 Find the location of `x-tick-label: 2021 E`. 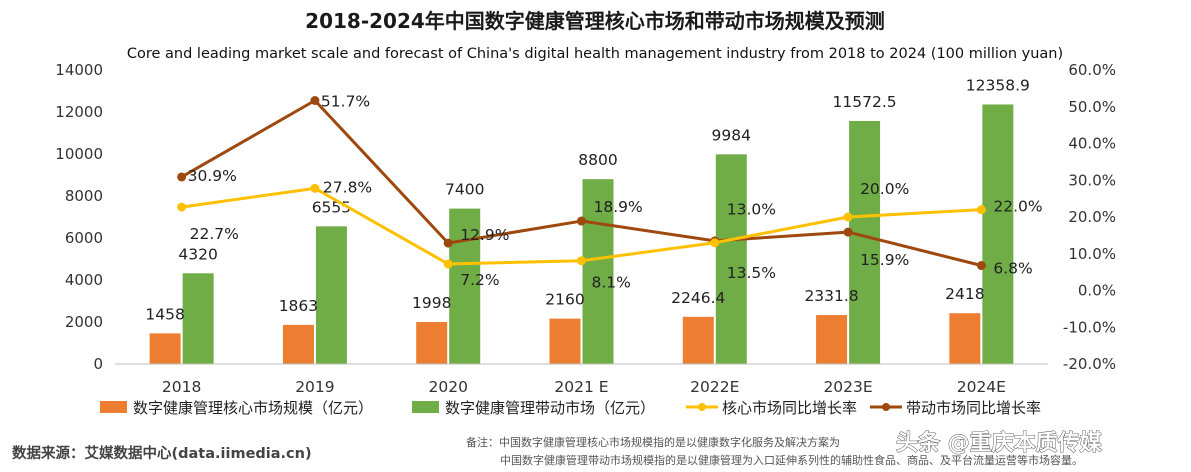

x-tick-label: 2021 E is located at coordinates (581, 387).